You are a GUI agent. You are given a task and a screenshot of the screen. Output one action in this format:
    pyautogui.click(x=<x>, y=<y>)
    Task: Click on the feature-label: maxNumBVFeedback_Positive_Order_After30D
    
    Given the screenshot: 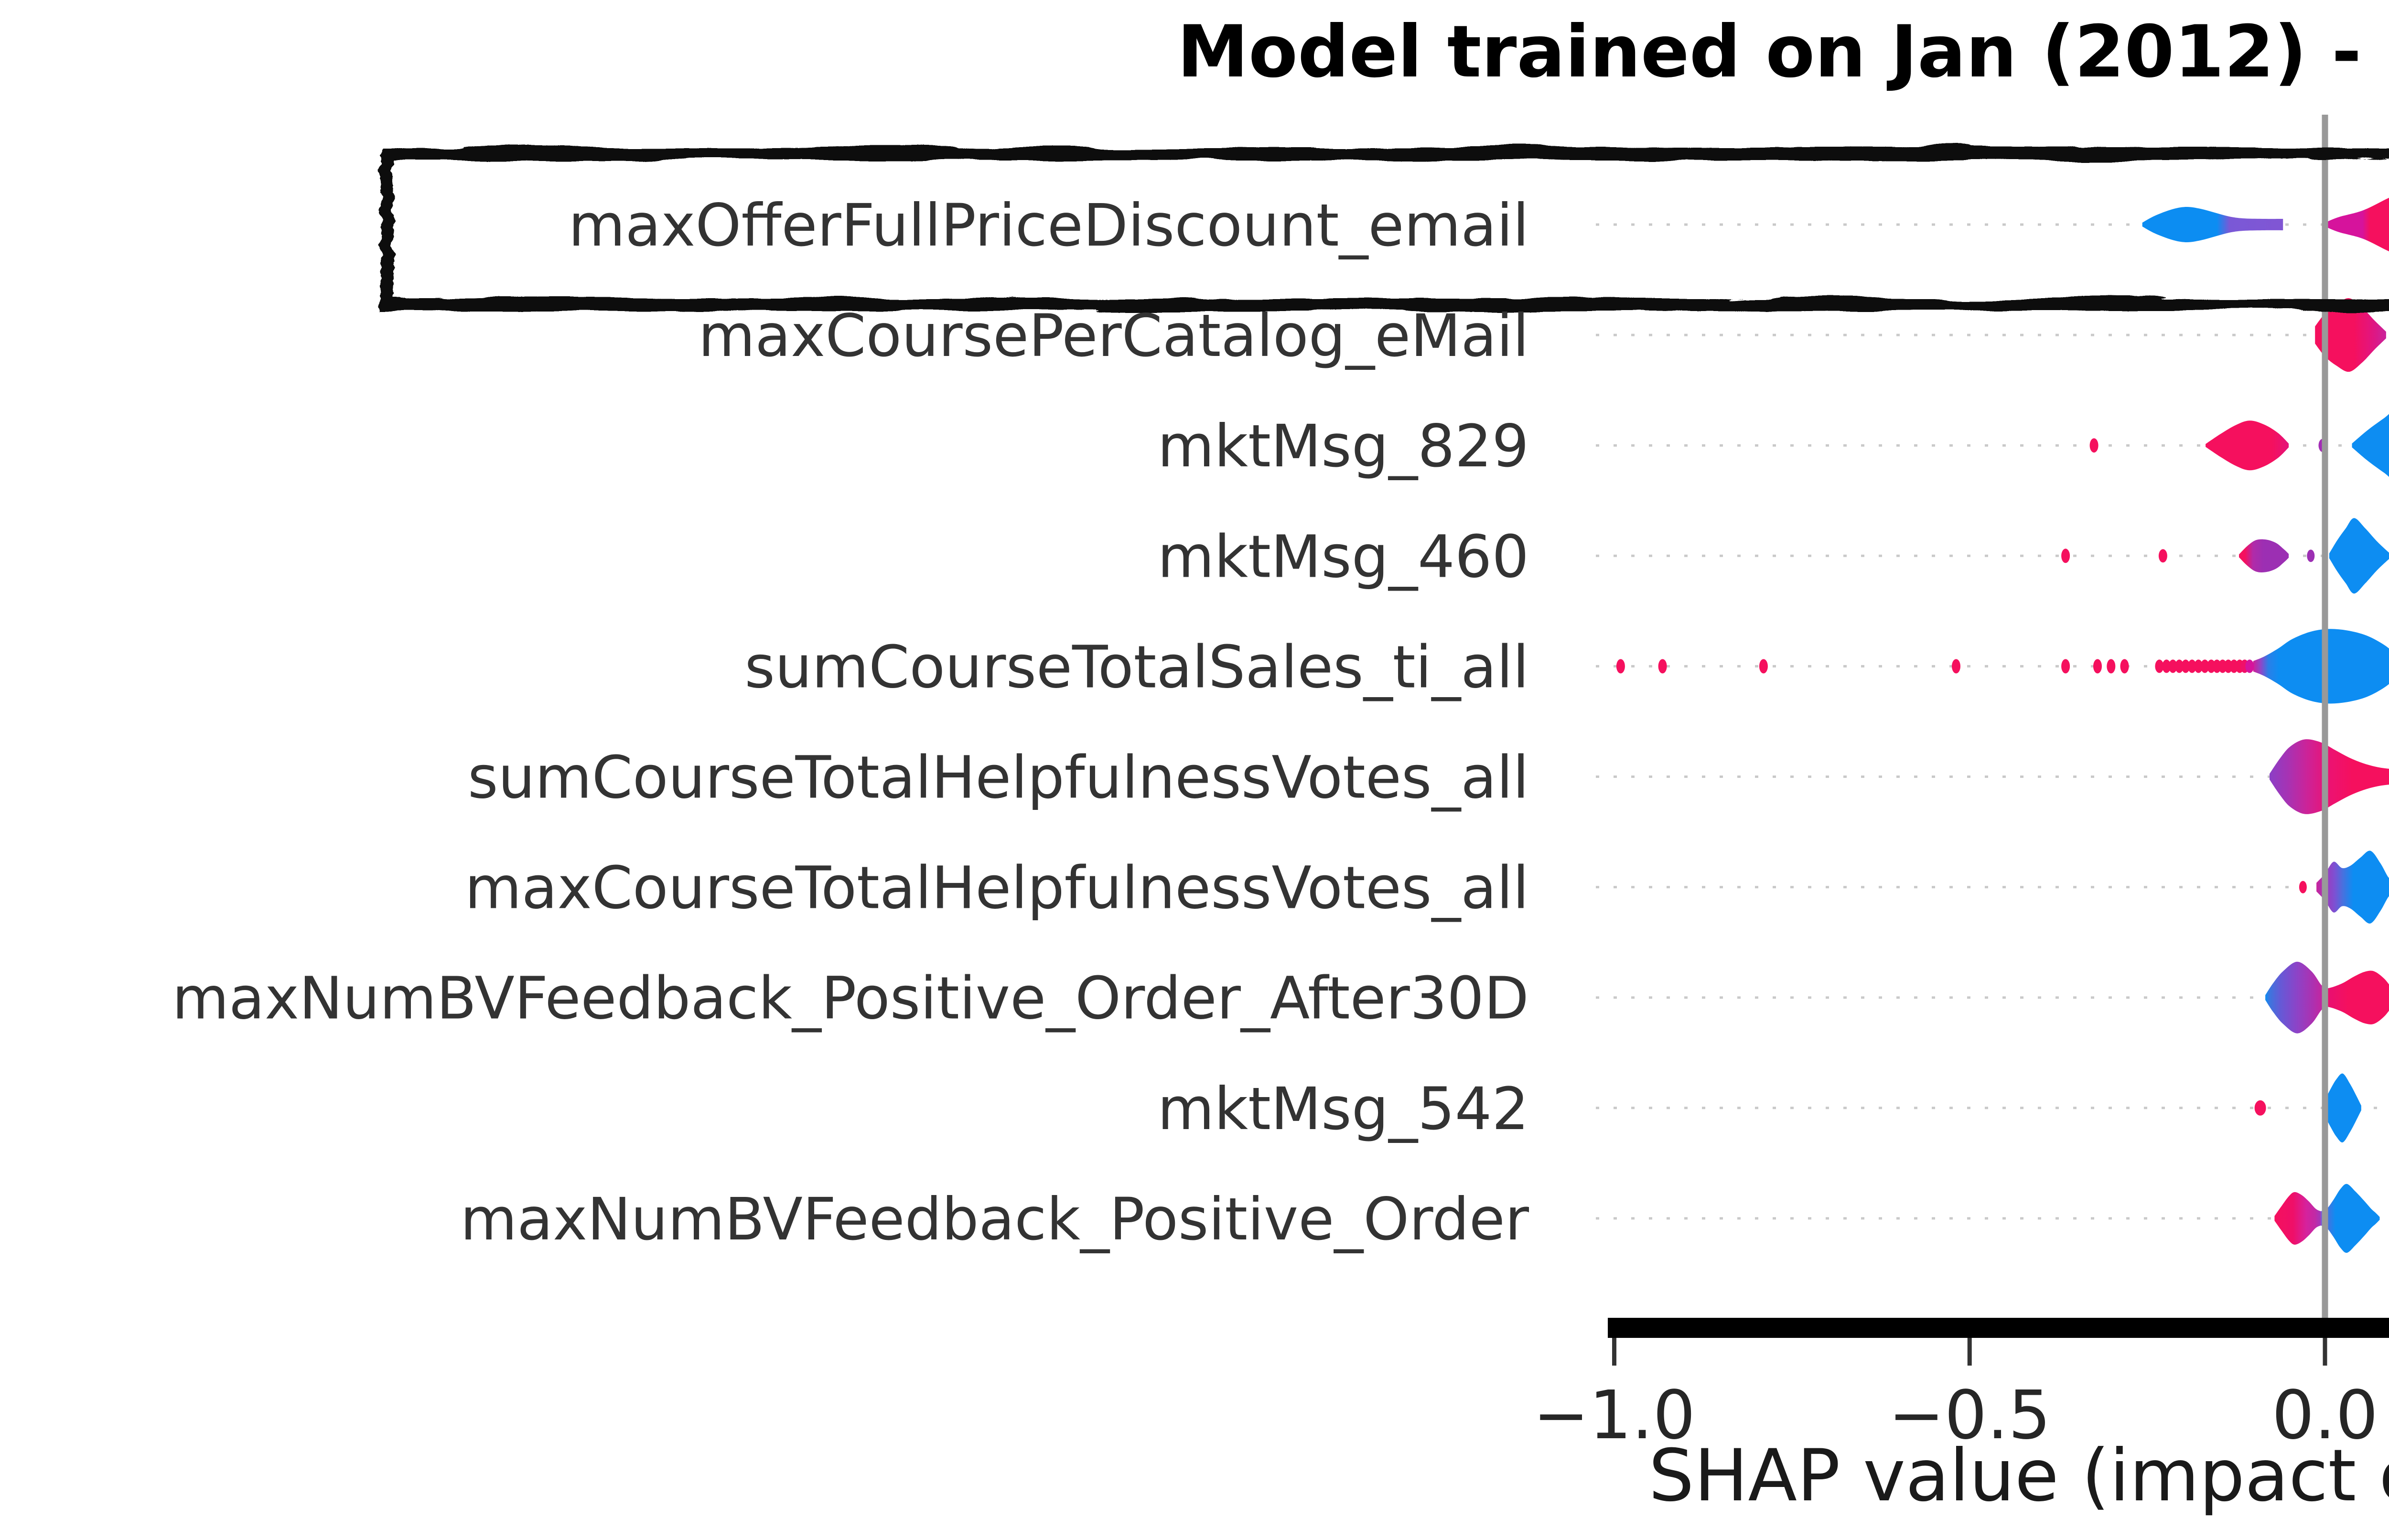 What is the action you would take?
    pyautogui.click(x=851, y=999)
    